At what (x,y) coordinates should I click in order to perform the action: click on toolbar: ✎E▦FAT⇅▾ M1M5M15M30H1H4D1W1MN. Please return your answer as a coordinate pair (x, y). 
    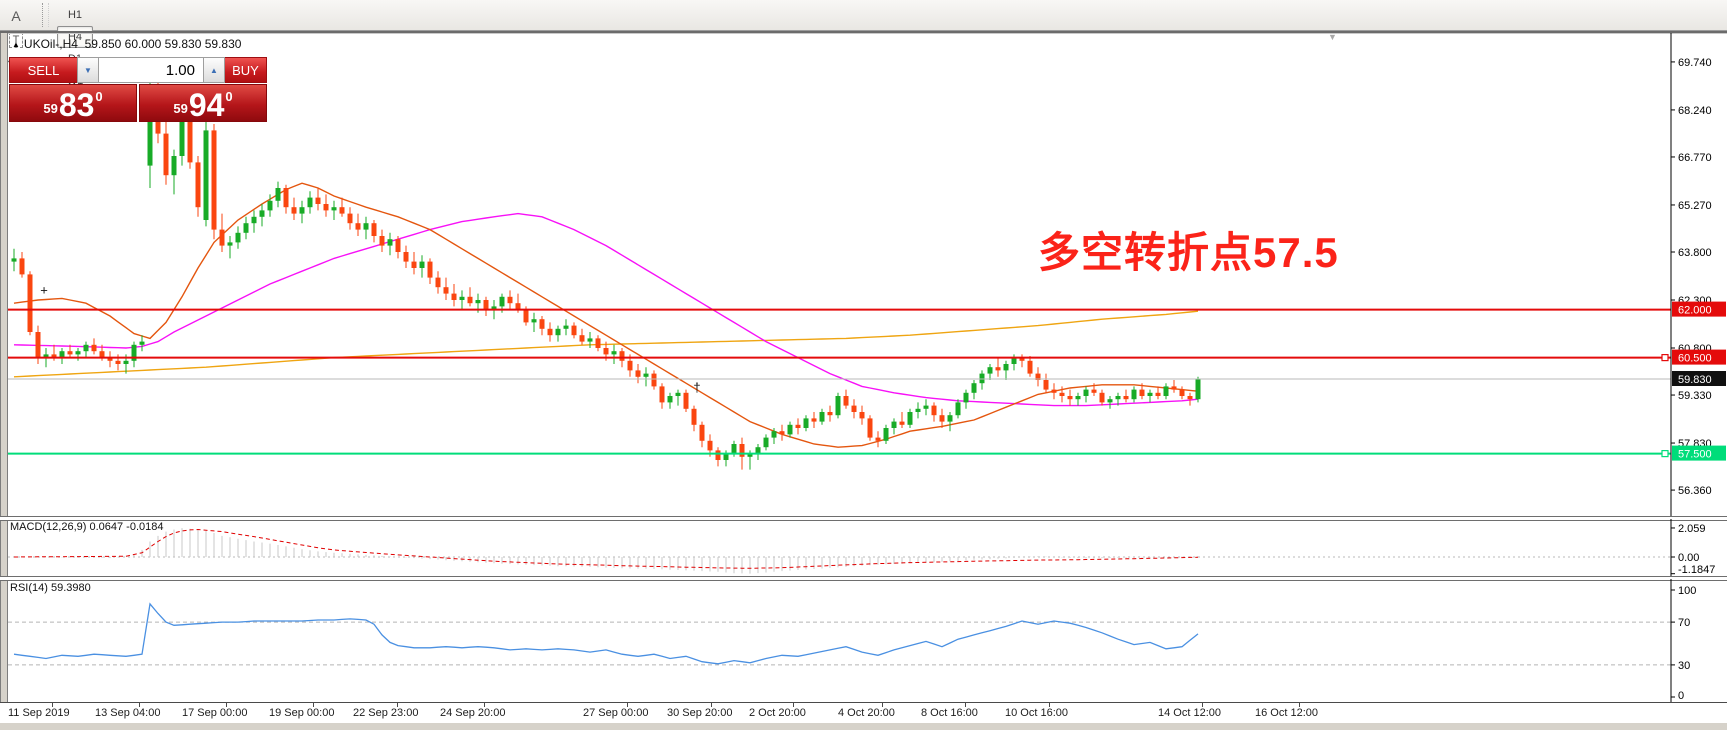
    Looking at the image, I should click on (863, 54).